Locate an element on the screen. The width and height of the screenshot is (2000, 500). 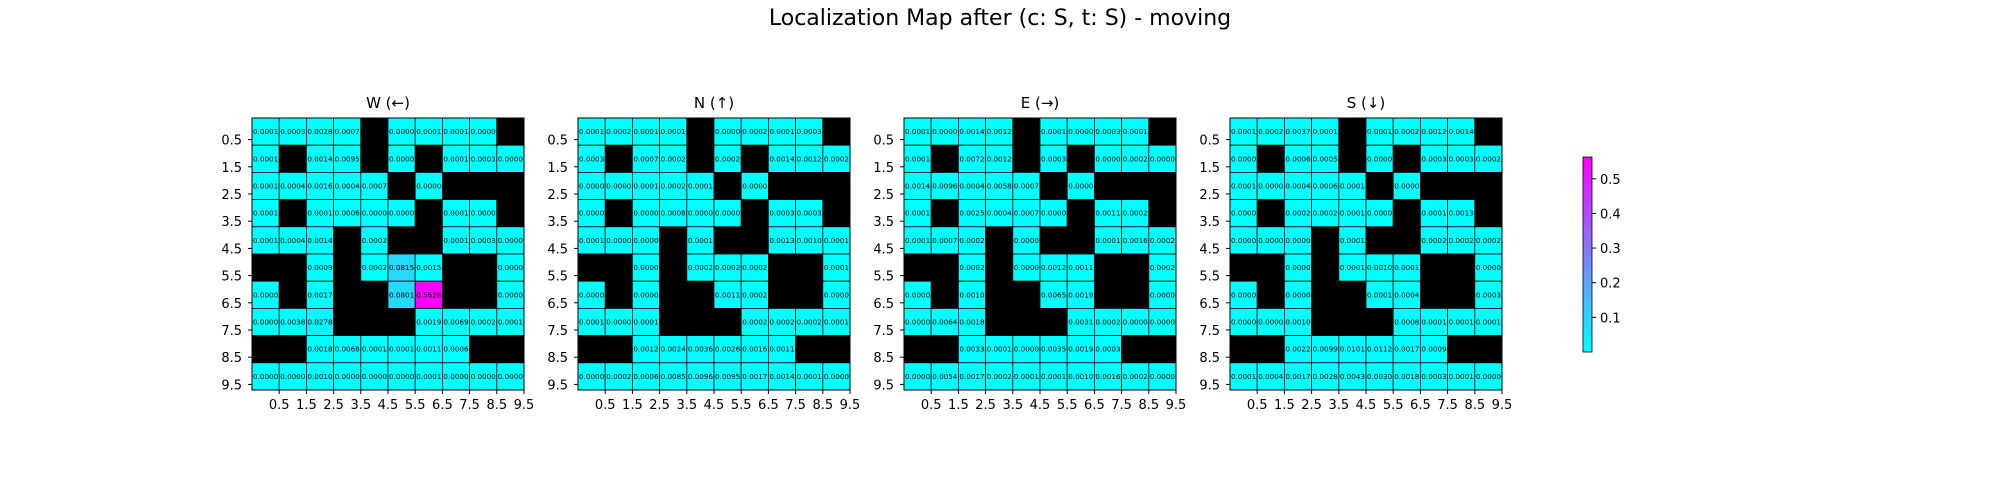
panel-title: W (←) is located at coordinates (388, 103).